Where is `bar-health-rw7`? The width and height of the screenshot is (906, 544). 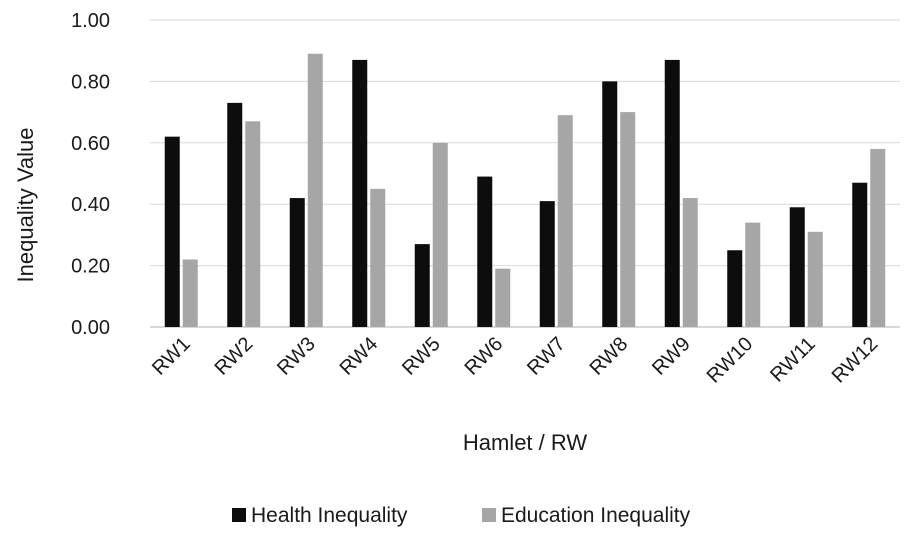
bar-health-rw7 is located at coordinates (547, 264).